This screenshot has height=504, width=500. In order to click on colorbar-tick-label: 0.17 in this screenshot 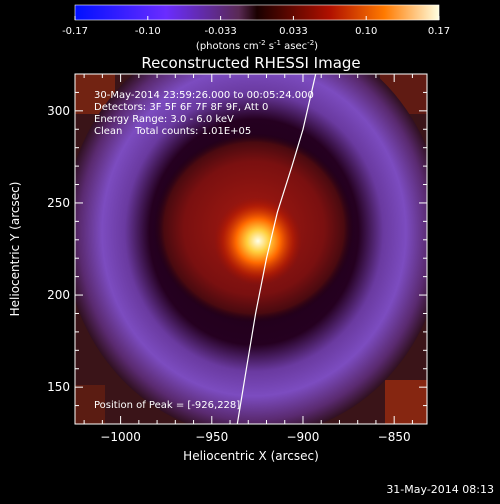, I will do `click(439, 31)`.